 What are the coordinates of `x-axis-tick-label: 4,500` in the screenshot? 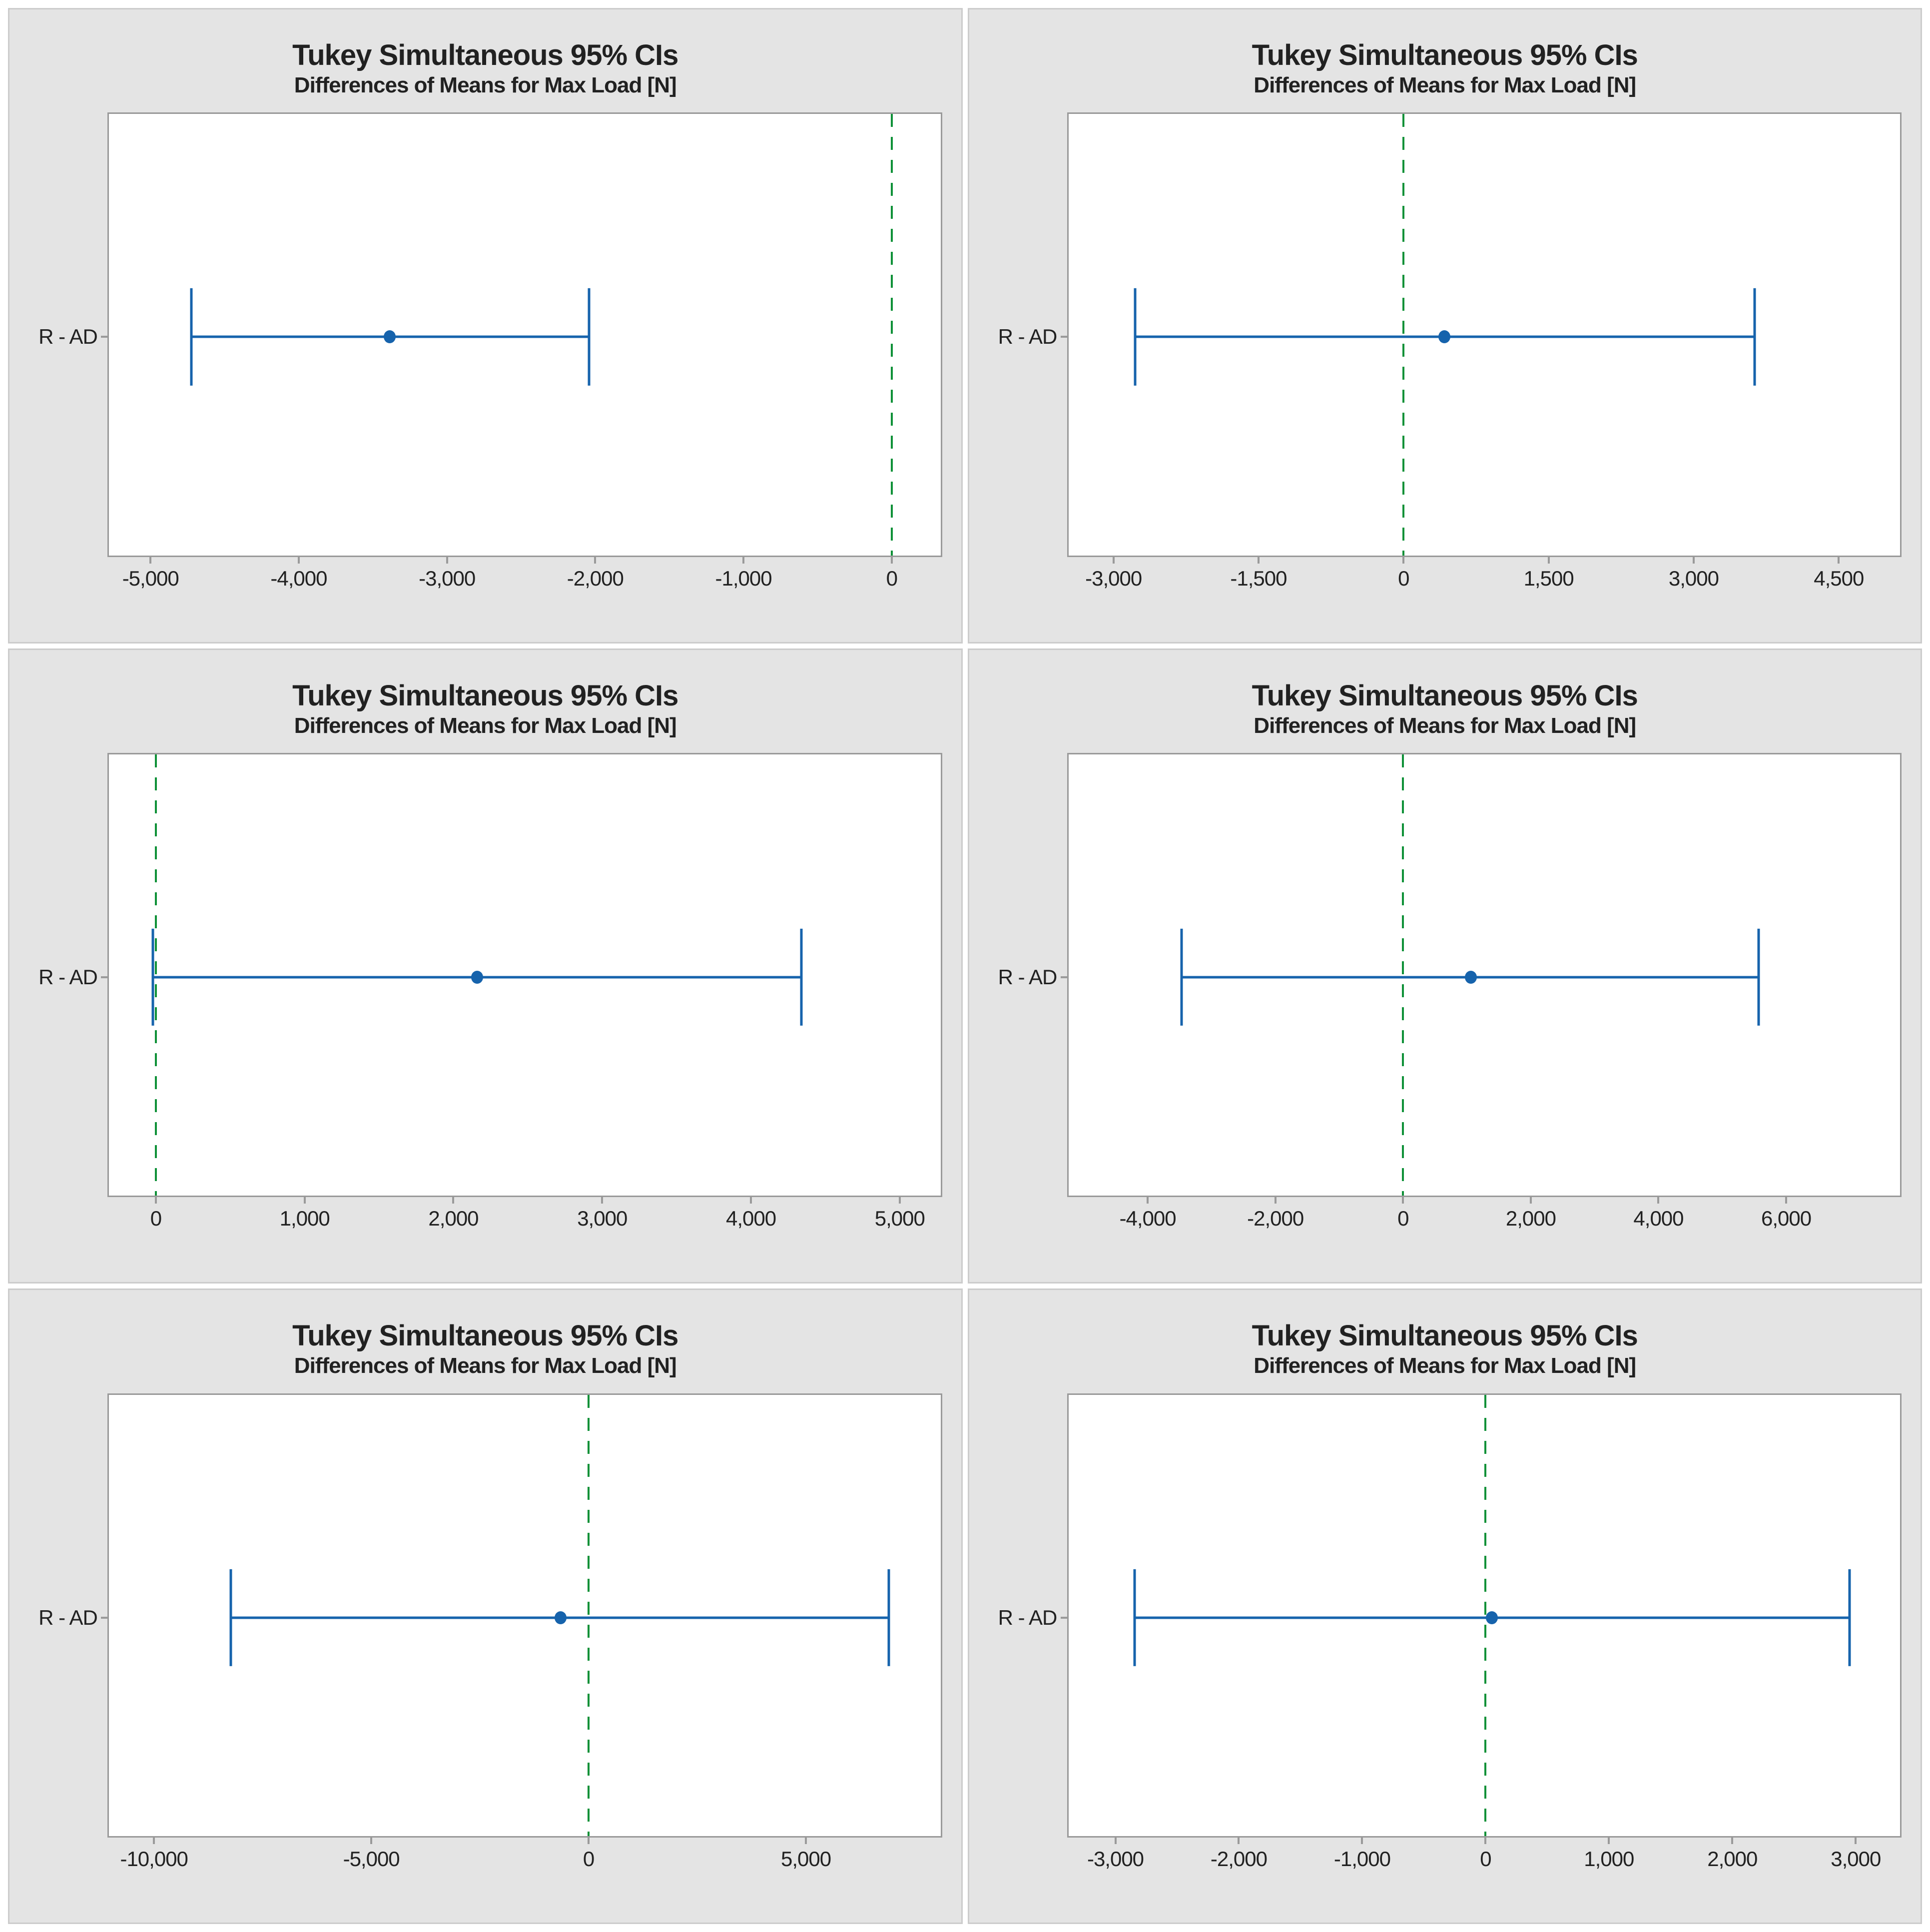 It's located at (1839, 578).